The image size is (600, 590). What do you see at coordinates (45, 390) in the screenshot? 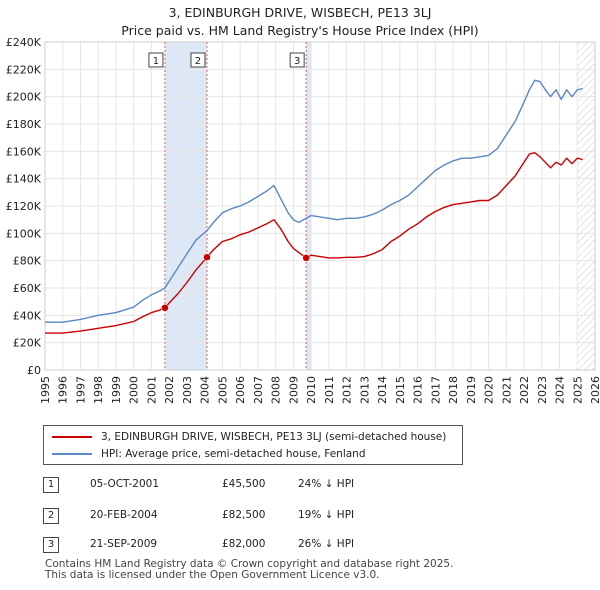
I see `x-tick-label: 1995` at bounding box center [45, 390].